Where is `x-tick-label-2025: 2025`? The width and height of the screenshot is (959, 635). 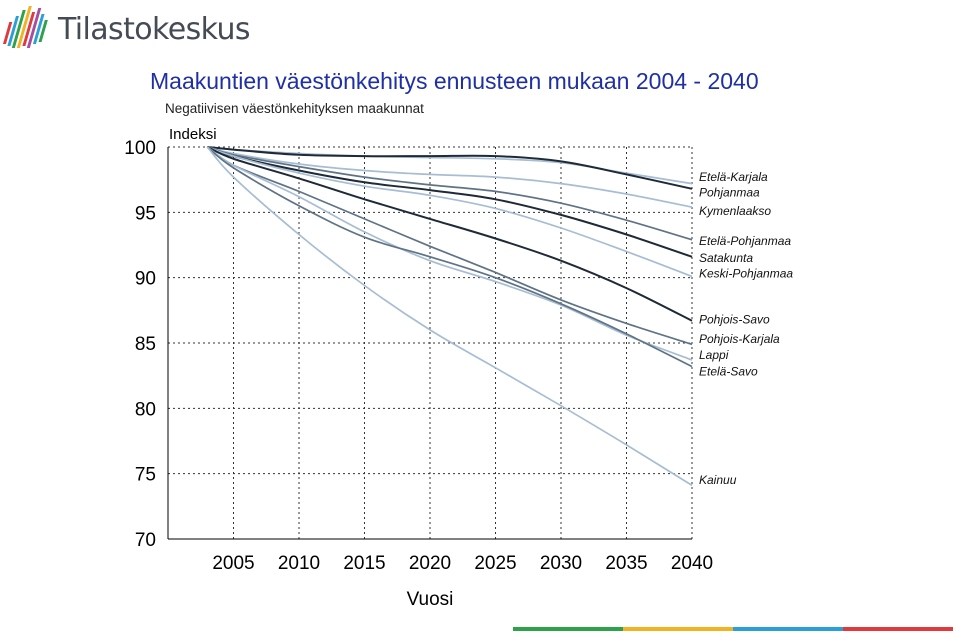 x-tick-label-2025: 2025 is located at coordinates (495, 563).